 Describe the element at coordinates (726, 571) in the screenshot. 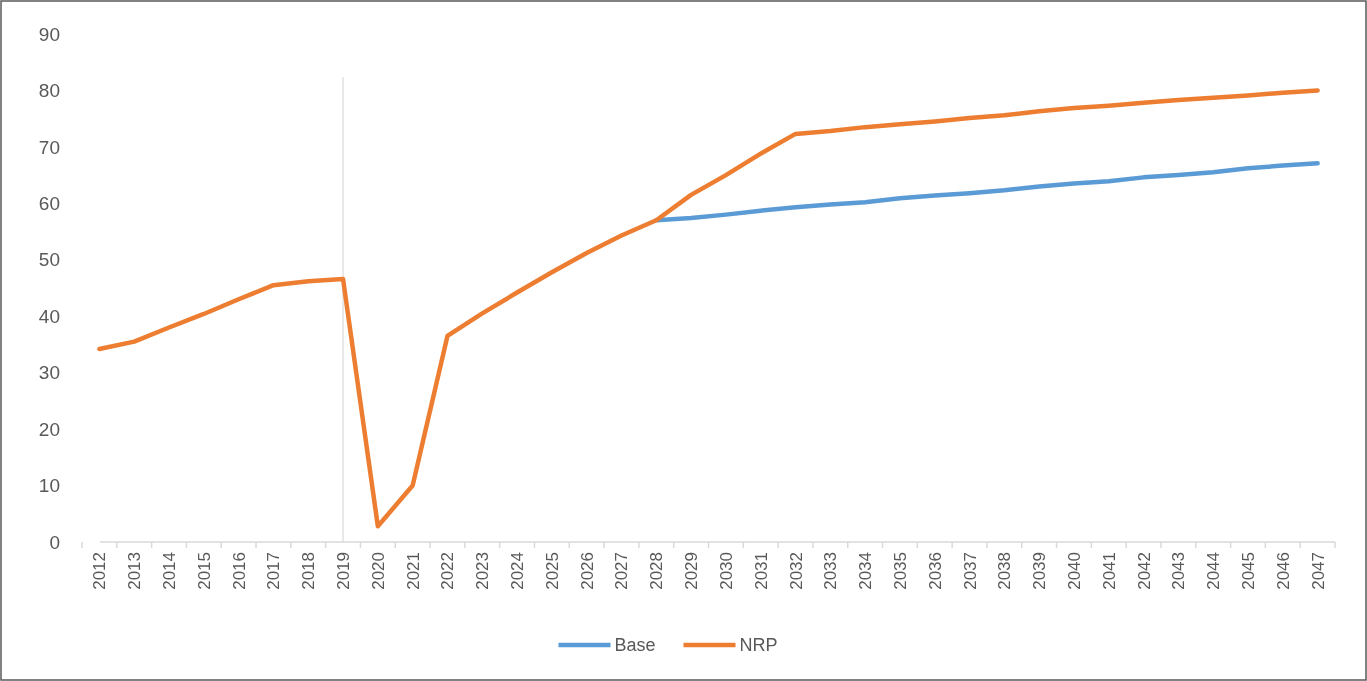

I see `x-tick-label: 2030` at that location.